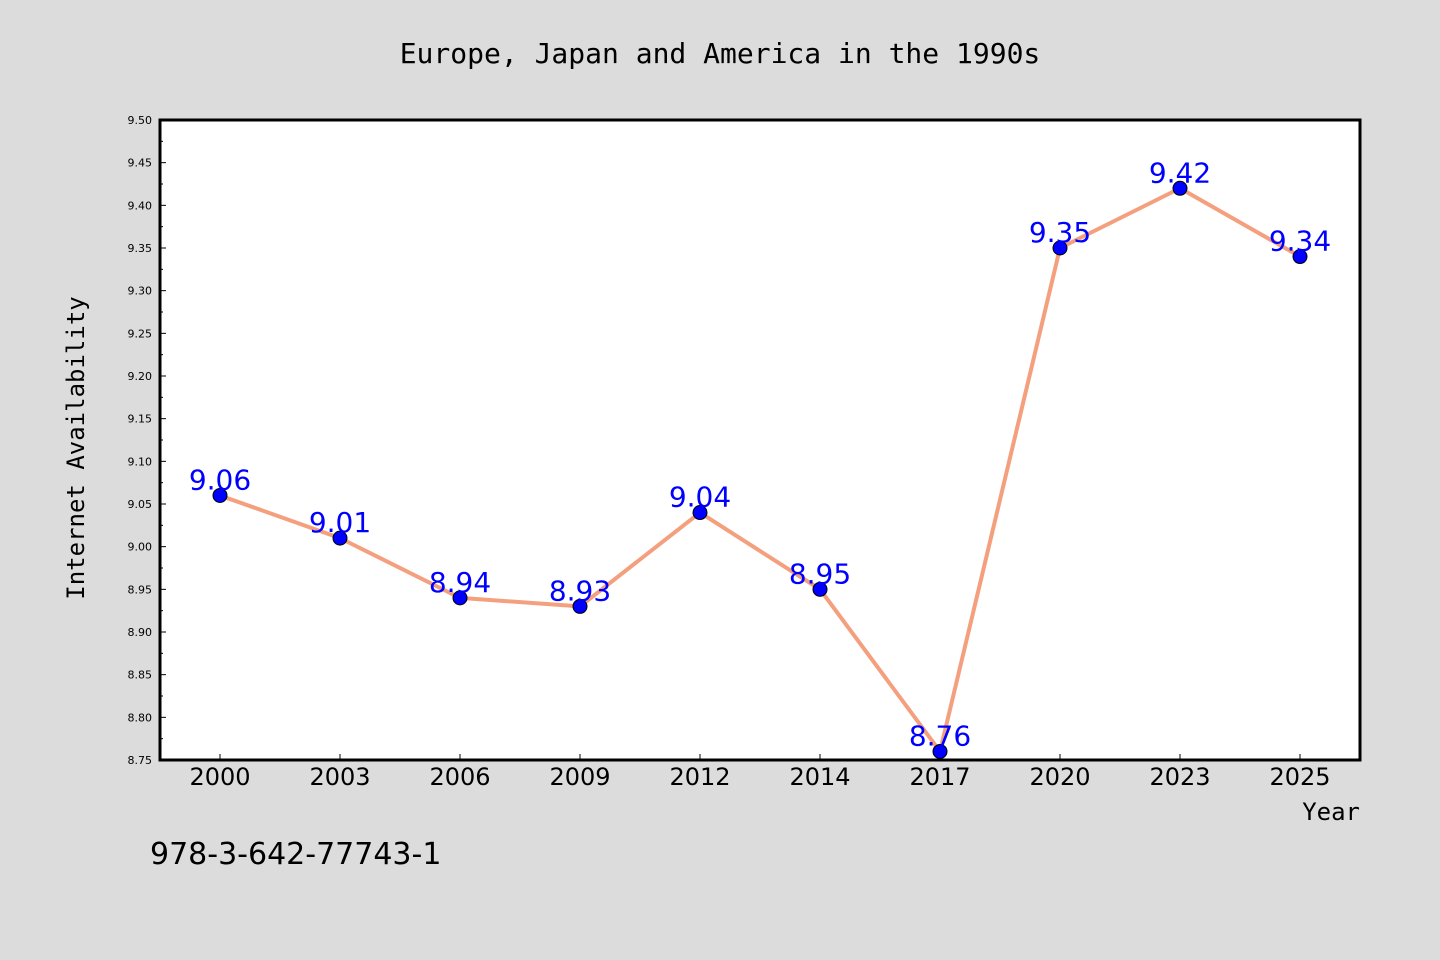 This screenshot has width=1440, height=960. I want to click on y-tick-label: 8.90, so click(140, 632).